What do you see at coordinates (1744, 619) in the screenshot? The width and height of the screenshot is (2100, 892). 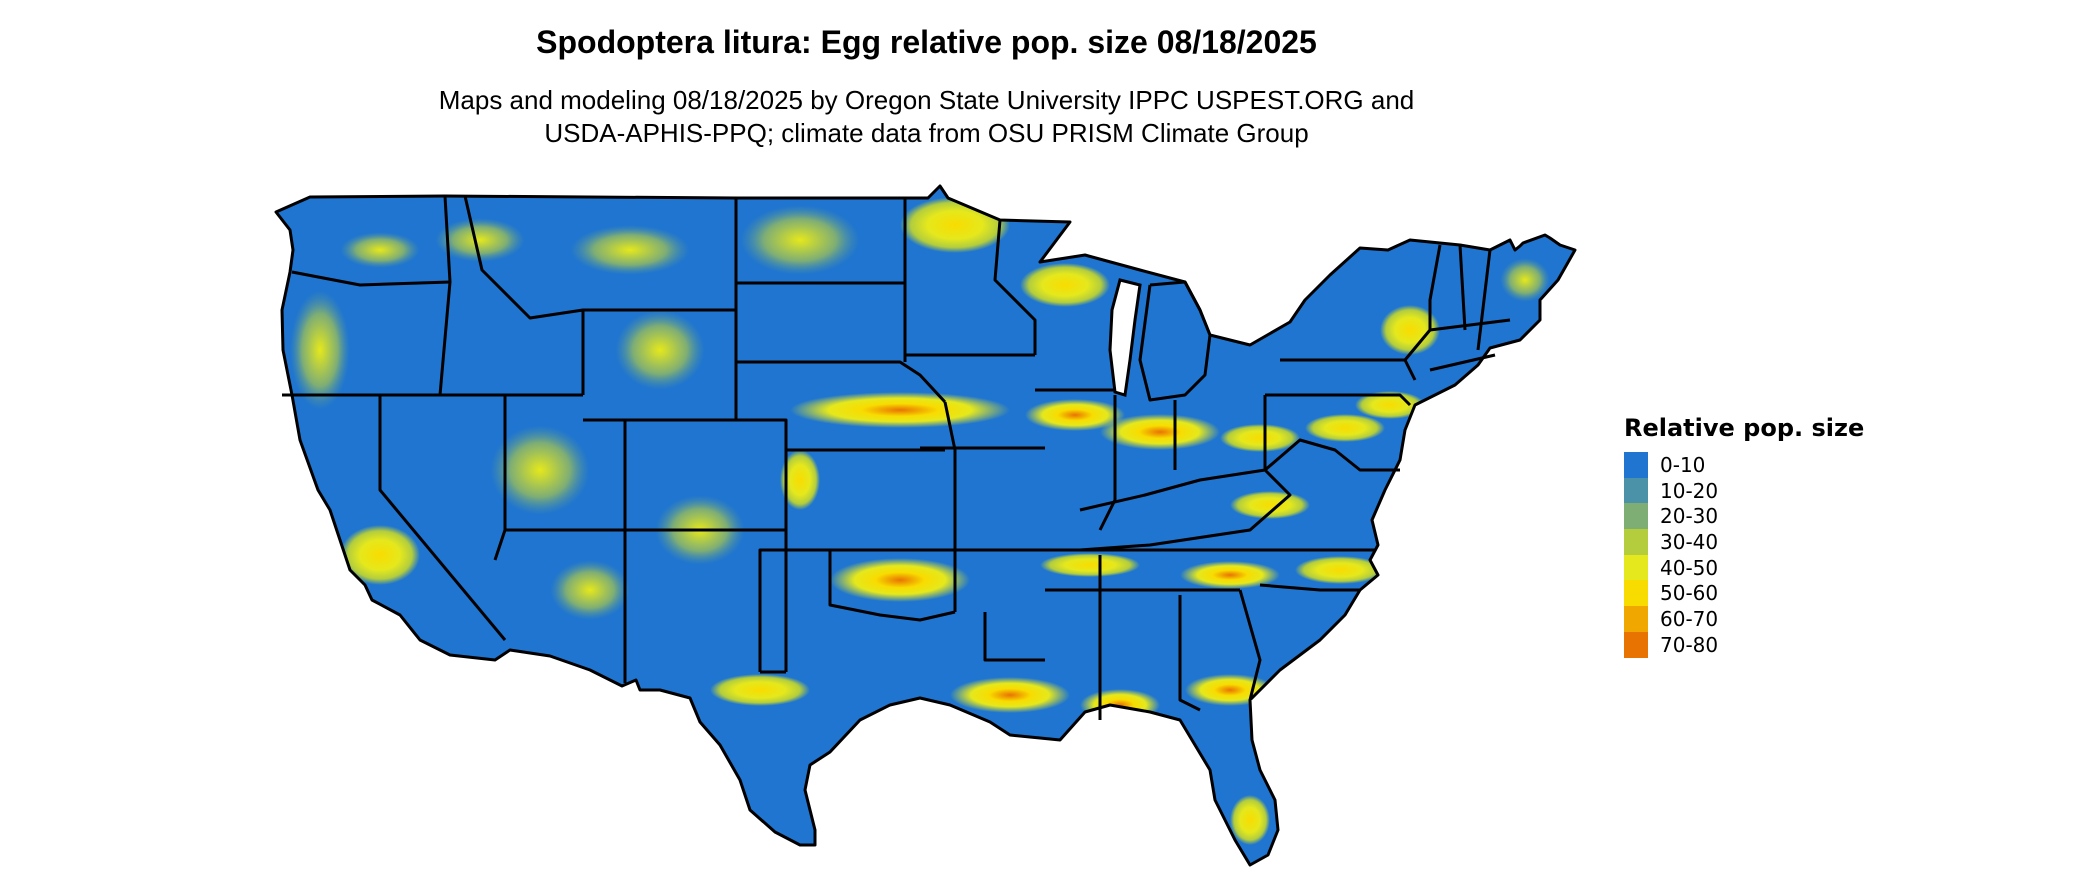 I see `legend-item: 60-70` at bounding box center [1744, 619].